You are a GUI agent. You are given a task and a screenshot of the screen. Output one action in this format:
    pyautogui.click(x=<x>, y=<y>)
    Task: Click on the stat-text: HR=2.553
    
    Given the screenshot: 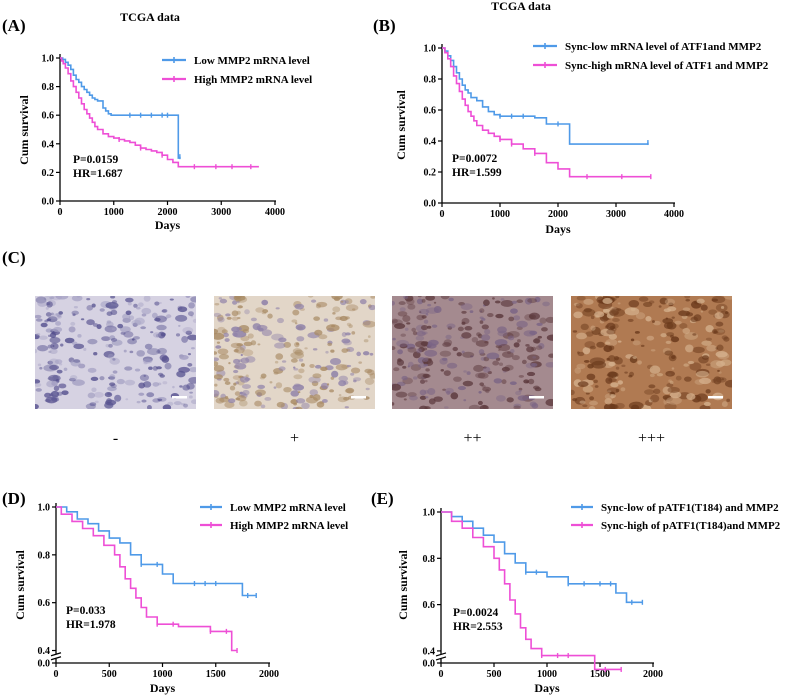 What is the action you would take?
    pyautogui.click(x=478, y=627)
    